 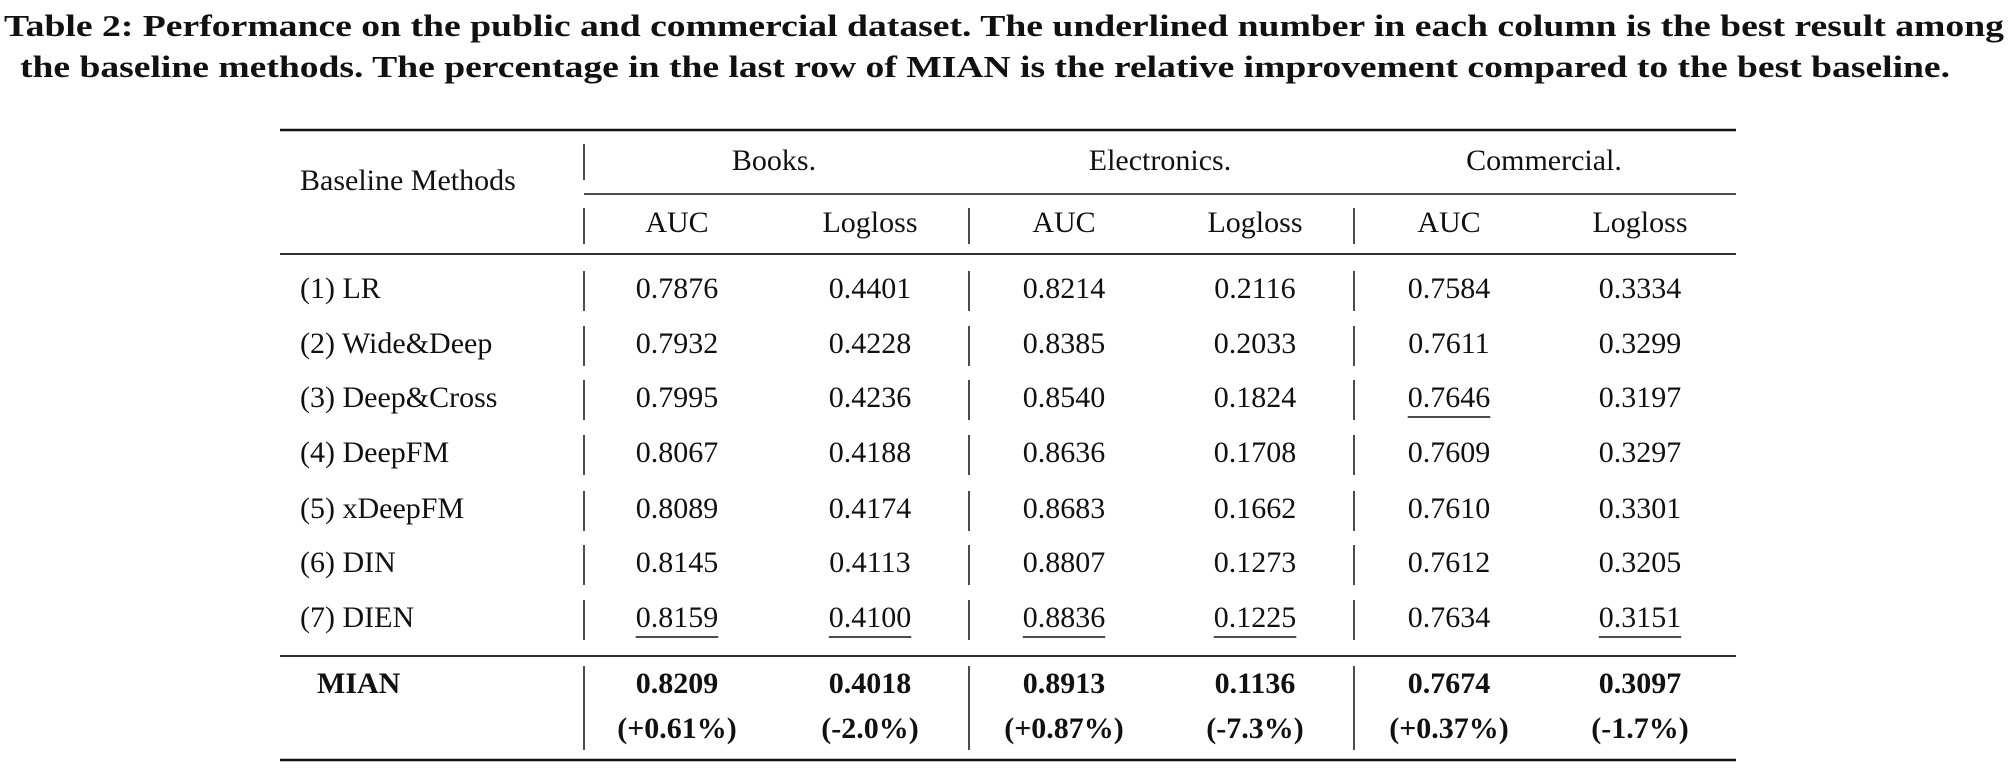 I want to click on cell: 0.3299, so click(x=1640, y=343).